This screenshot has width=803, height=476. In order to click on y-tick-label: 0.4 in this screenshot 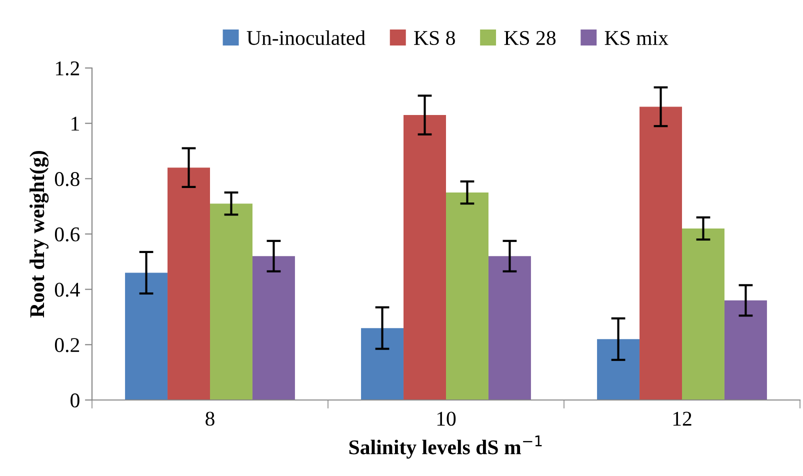, I will do `click(67, 289)`.